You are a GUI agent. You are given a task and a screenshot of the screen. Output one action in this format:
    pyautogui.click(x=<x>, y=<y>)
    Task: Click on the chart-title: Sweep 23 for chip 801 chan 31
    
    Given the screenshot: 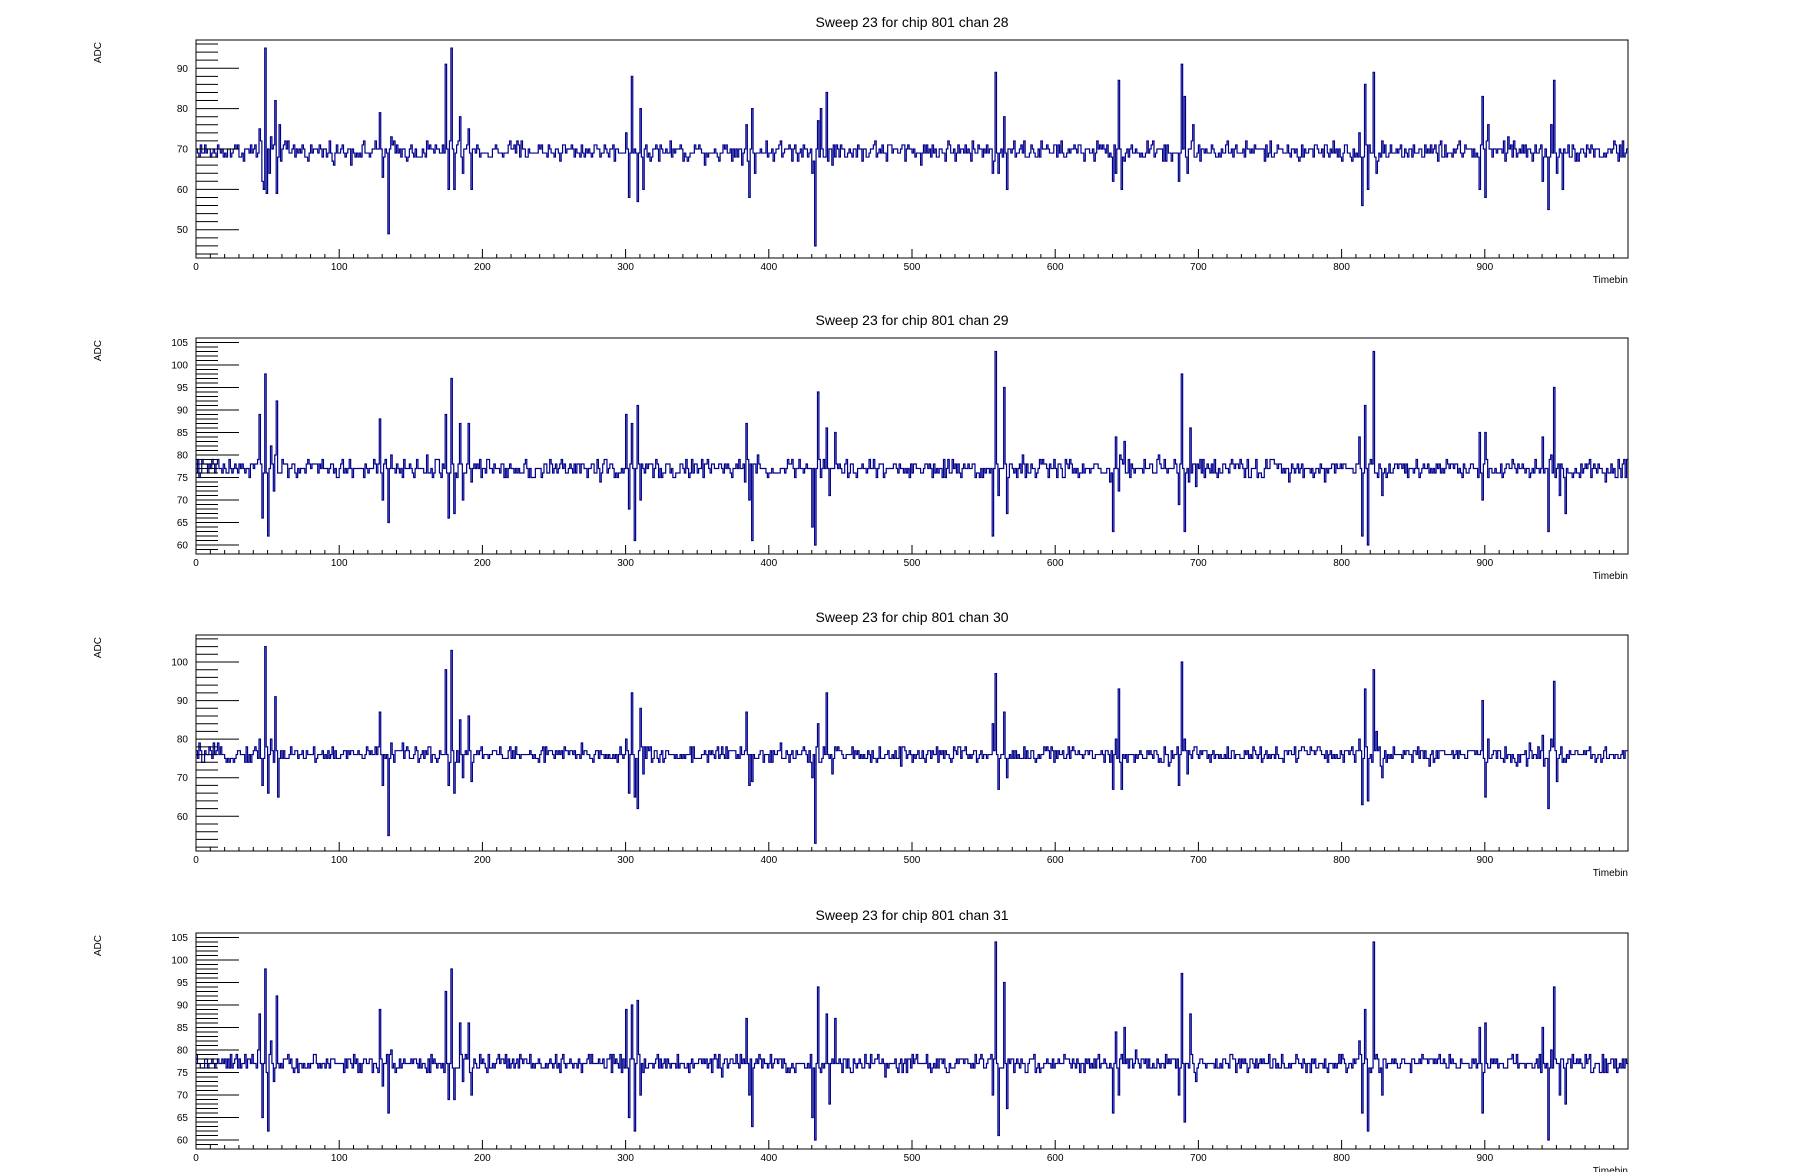 What is the action you would take?
    pyautogui.click(x=911, y=915)
    